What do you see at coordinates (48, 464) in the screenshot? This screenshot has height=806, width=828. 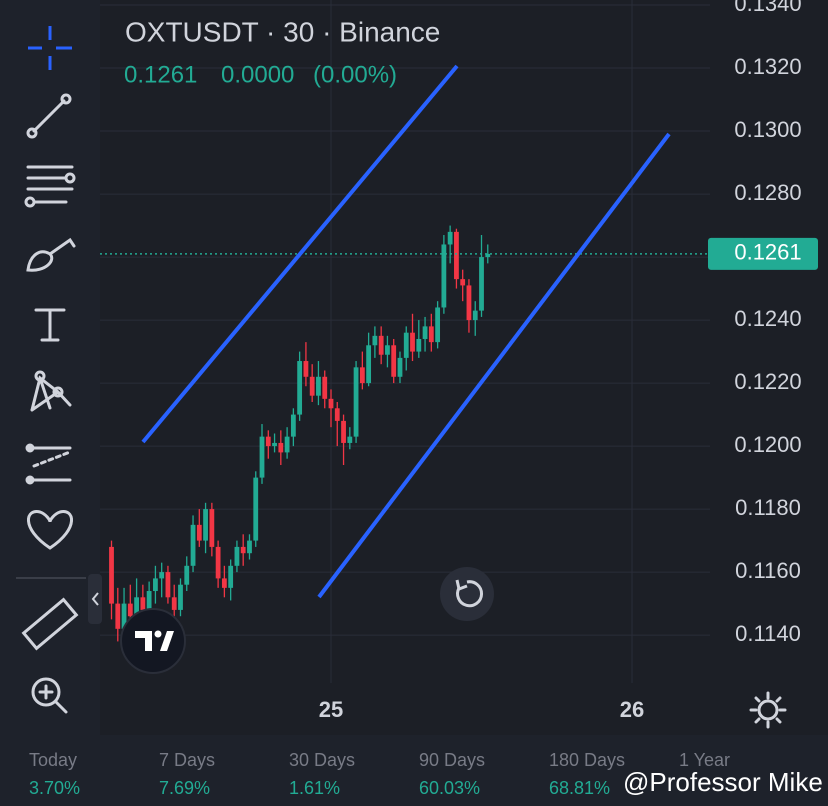 I see `prediction-tool` at bounding box center [48, 464].